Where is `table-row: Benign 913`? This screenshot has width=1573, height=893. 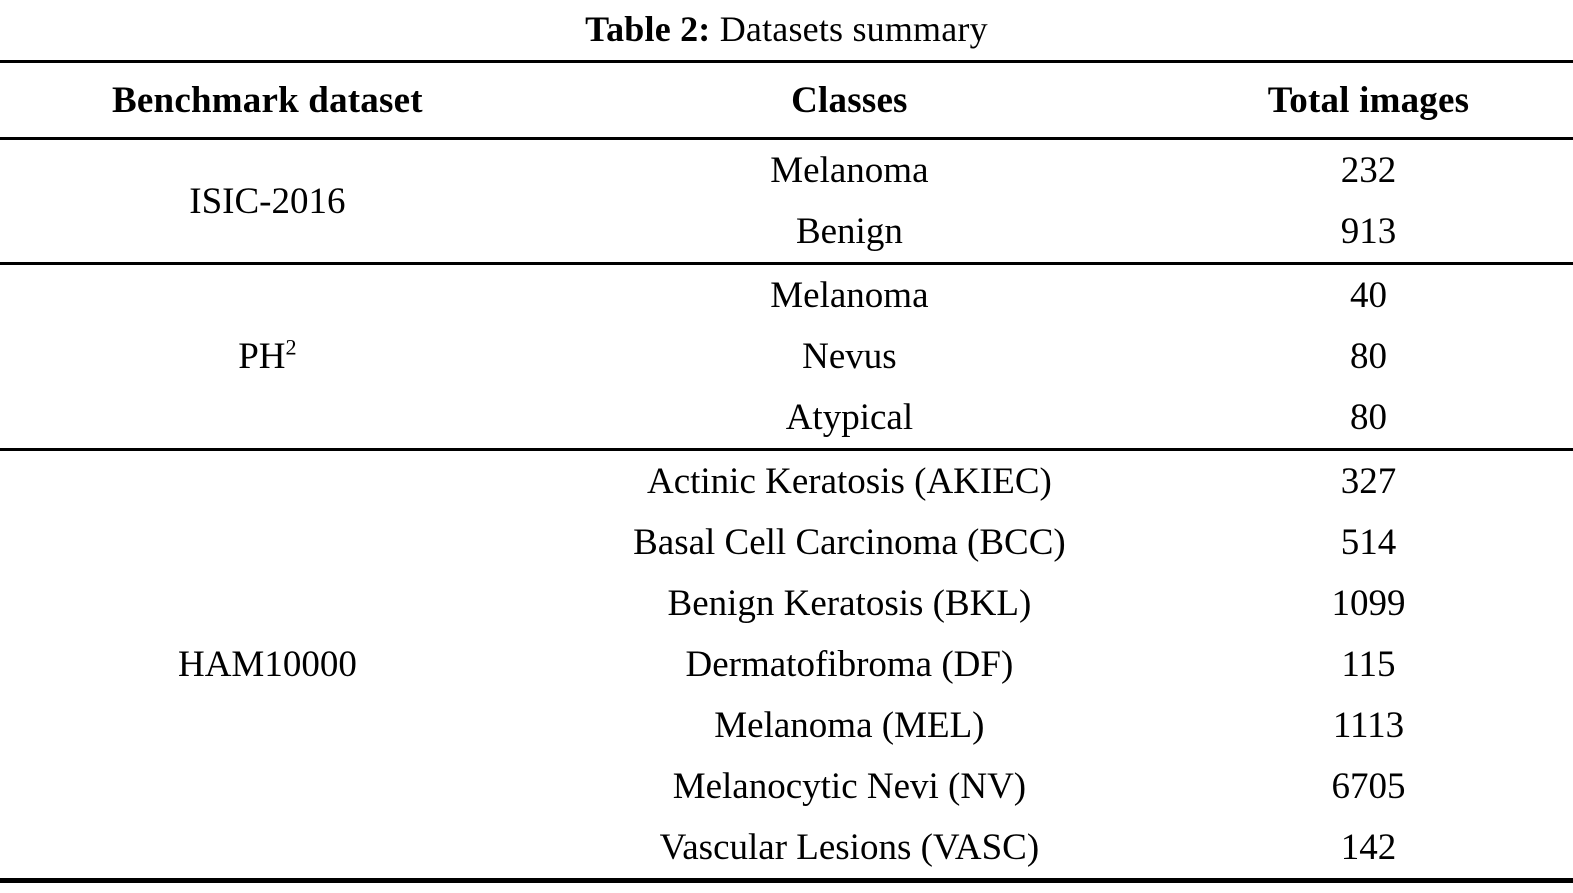 table-row: Benign 913 is located at coordinates (786, 232).